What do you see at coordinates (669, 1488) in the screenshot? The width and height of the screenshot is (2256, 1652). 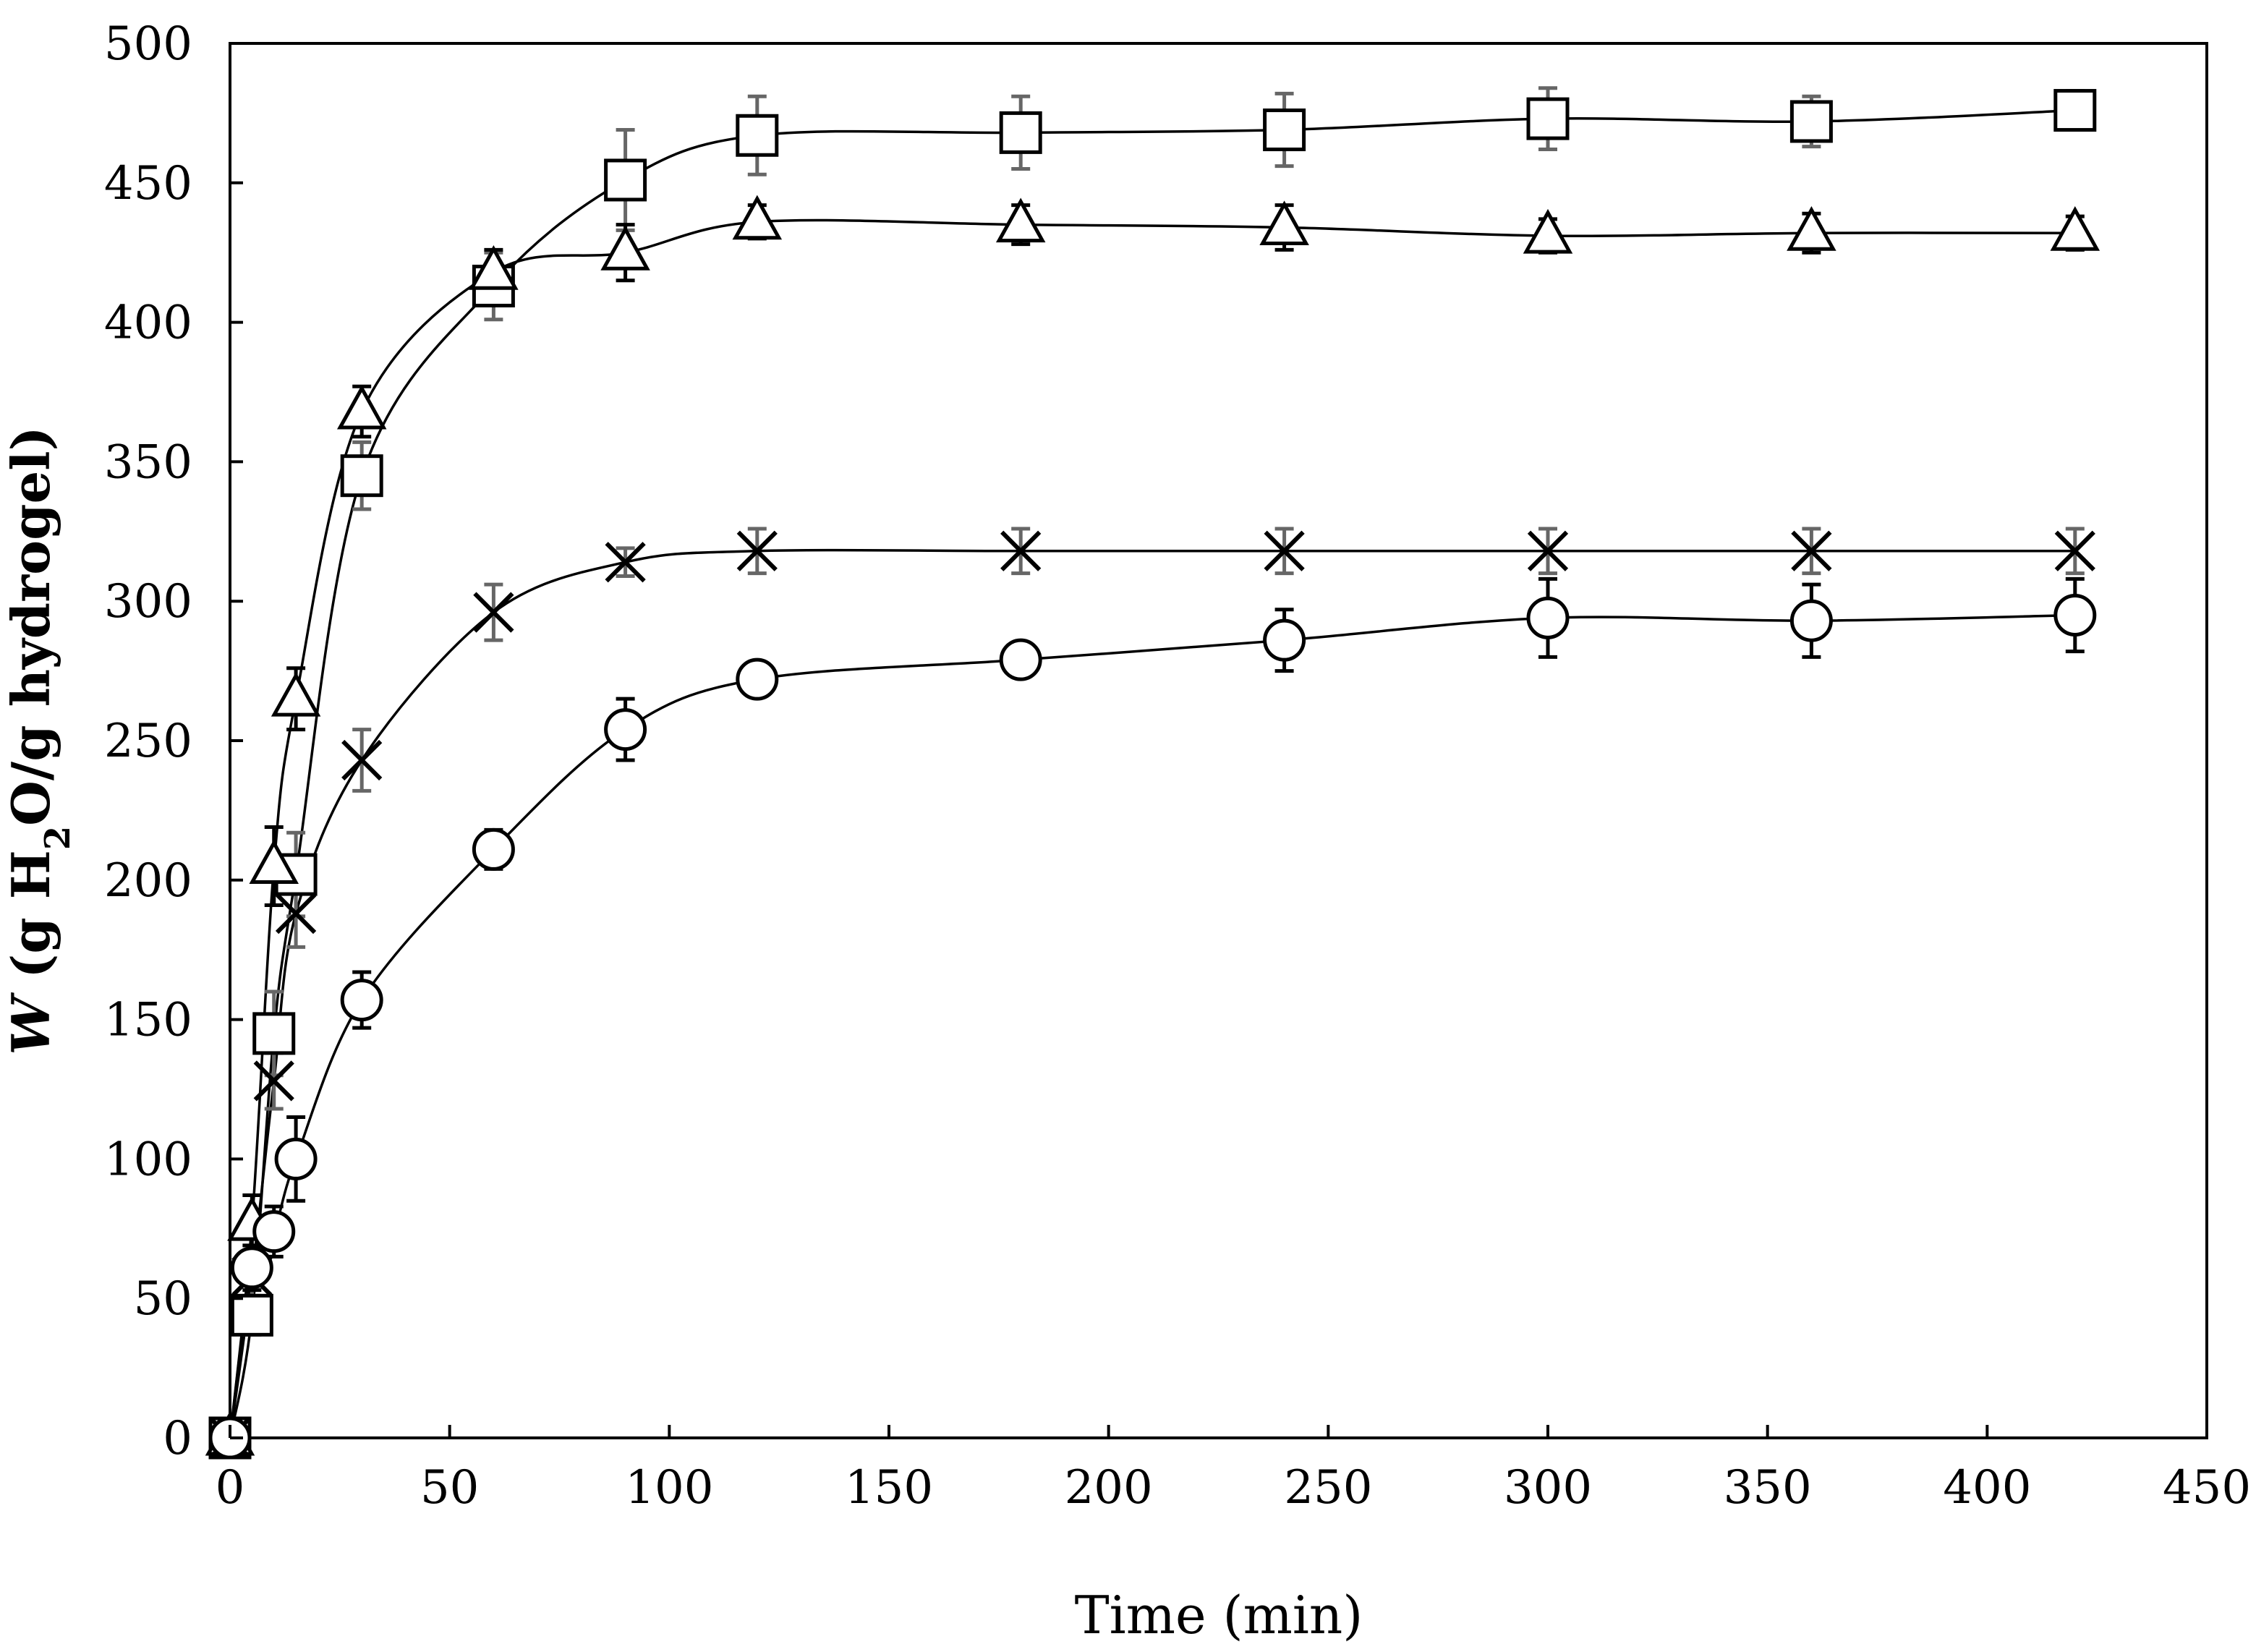 I see `x-tick-label: 100` at bounding box center [669, 1488].